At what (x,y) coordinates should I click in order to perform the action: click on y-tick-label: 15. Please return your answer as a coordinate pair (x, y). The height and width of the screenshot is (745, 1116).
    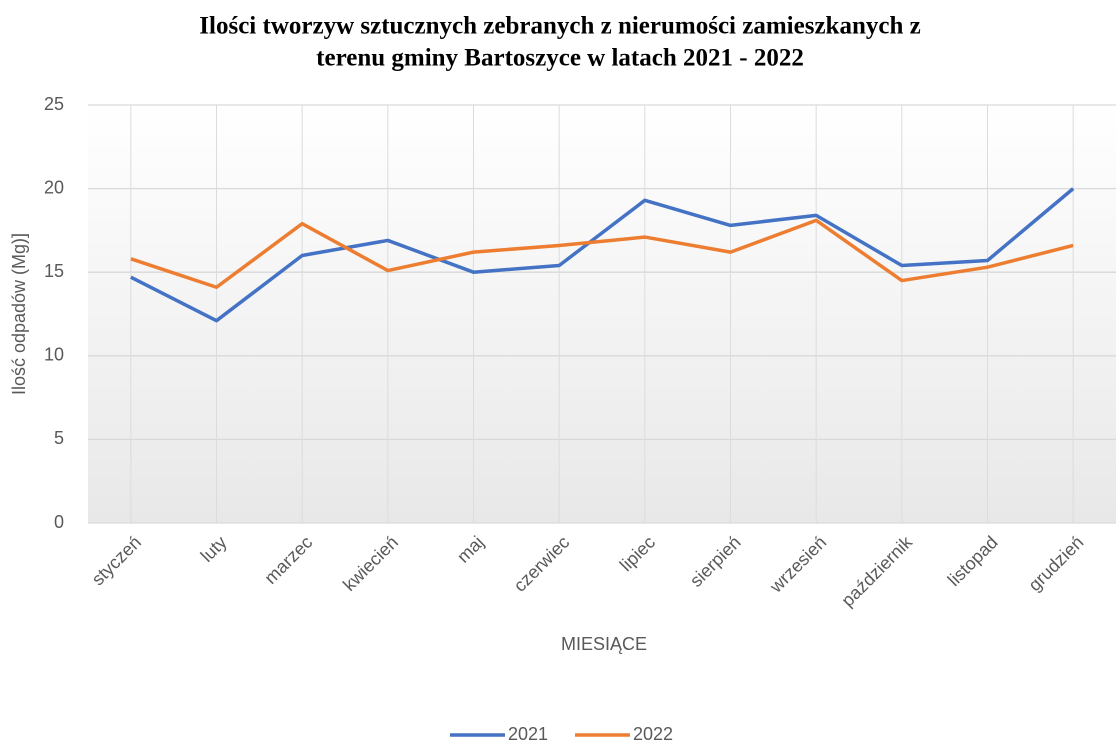
    Looking at the image, I should click on (54, 271).